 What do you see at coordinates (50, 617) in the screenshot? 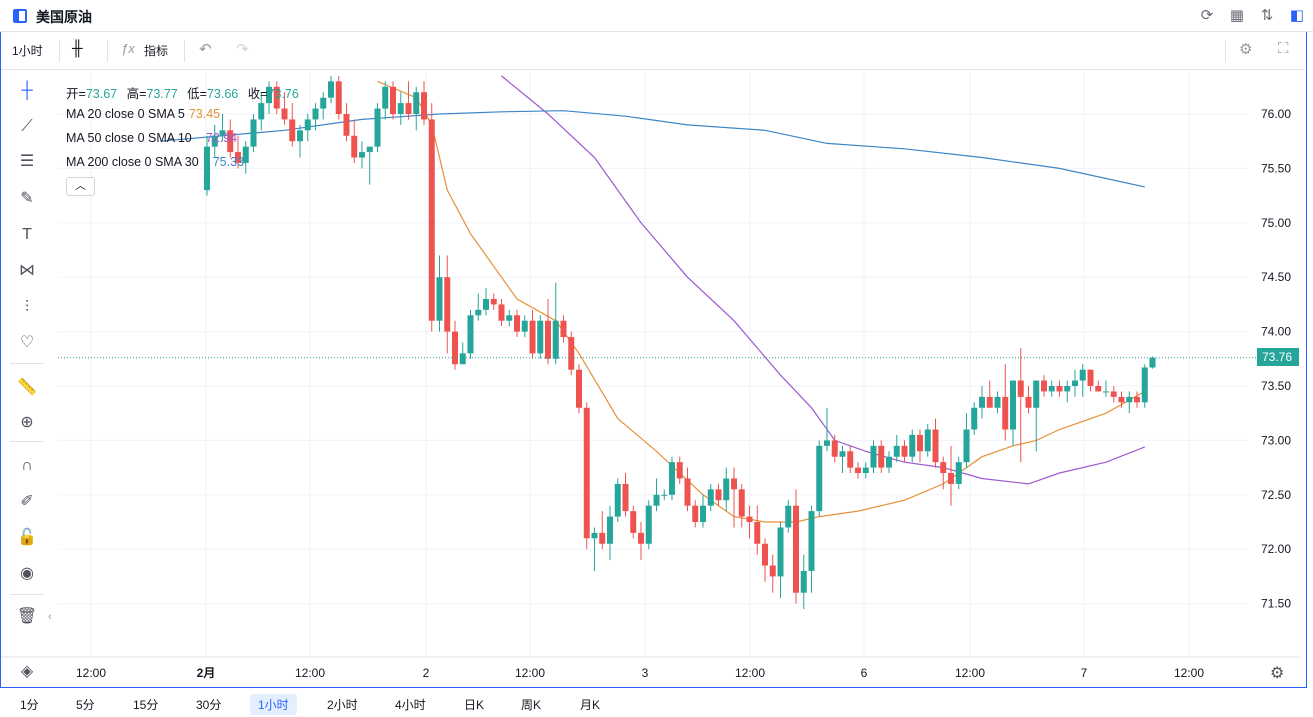
I see `collapse-toolbar-icon: ‹` at bounding box center [50, 617].